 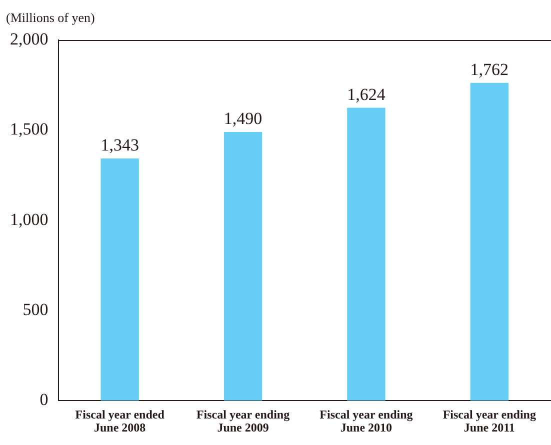 I want to click on x-tick-label: Fiscal year ending June 2010, so click(x=366, y=420).